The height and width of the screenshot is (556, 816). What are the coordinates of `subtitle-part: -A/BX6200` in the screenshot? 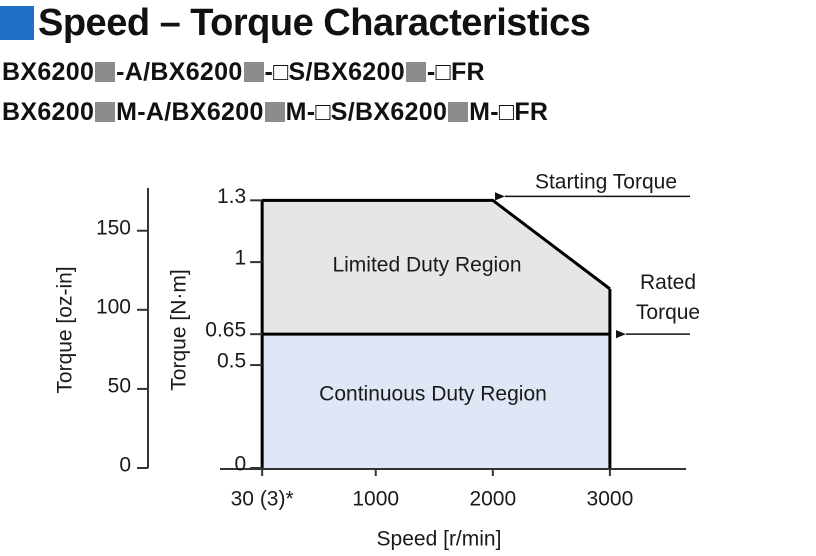 It's located at (179, 72).